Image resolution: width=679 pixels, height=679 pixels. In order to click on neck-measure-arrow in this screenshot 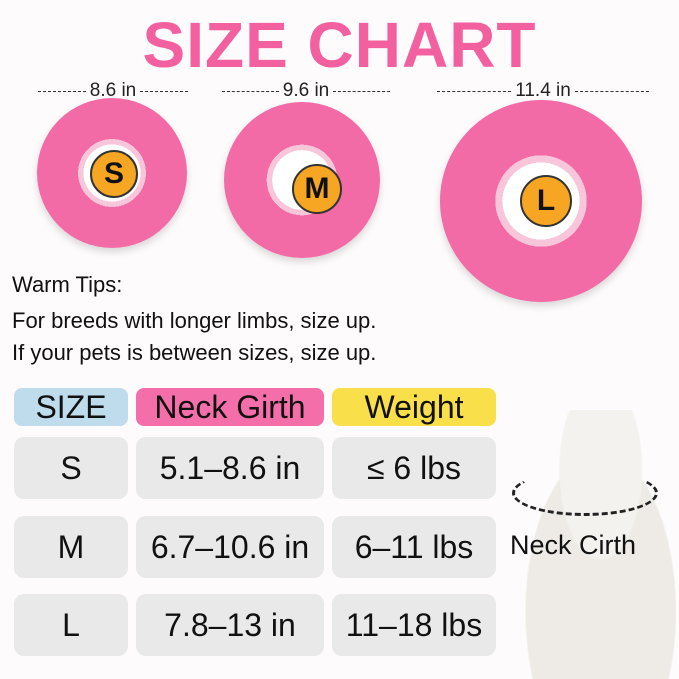, I will do `click(585, 493)`.